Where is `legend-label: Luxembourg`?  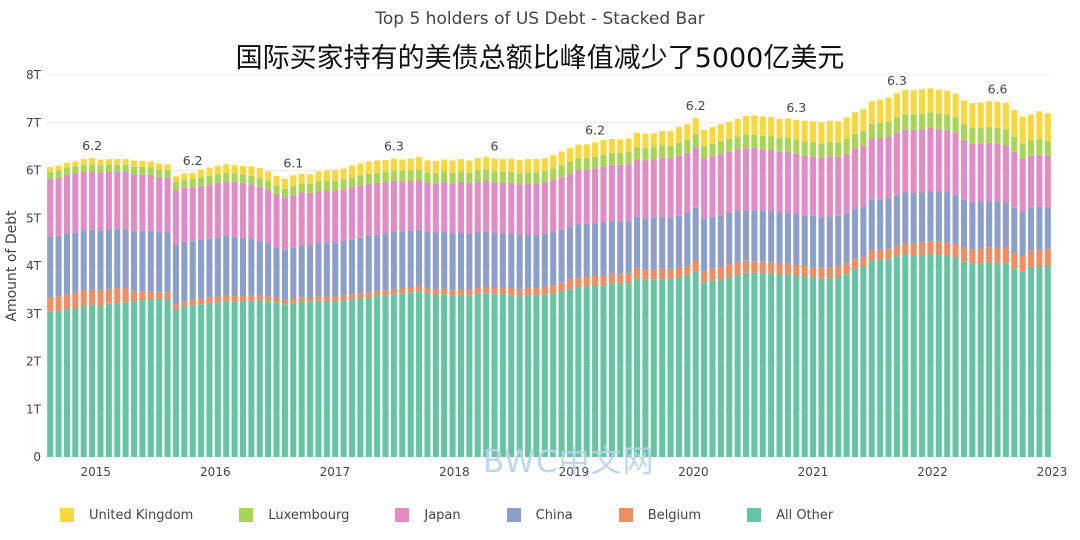
legend-label: Luxembourg is located at coordinates (309, 515).